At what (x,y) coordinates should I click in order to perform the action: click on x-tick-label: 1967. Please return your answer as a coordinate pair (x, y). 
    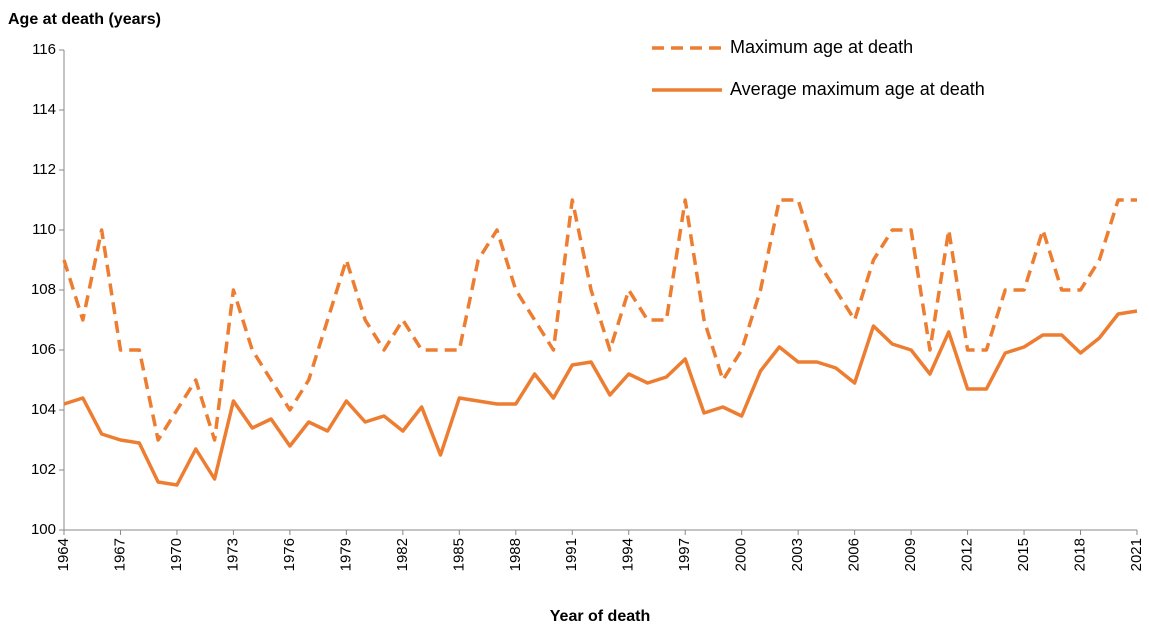
    Looking at the image, I should click on (119, 554).